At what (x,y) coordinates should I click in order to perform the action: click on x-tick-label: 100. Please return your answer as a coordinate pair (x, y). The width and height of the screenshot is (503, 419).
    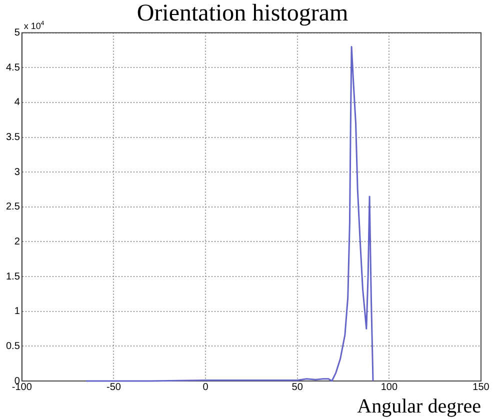
    Looking at the image, I should click on (389, 387).